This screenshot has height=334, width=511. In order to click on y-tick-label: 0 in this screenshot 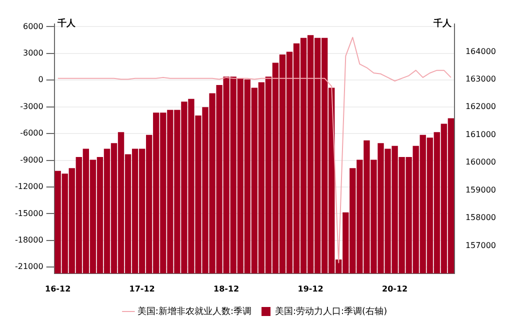, I will do `click(41, 79)`.